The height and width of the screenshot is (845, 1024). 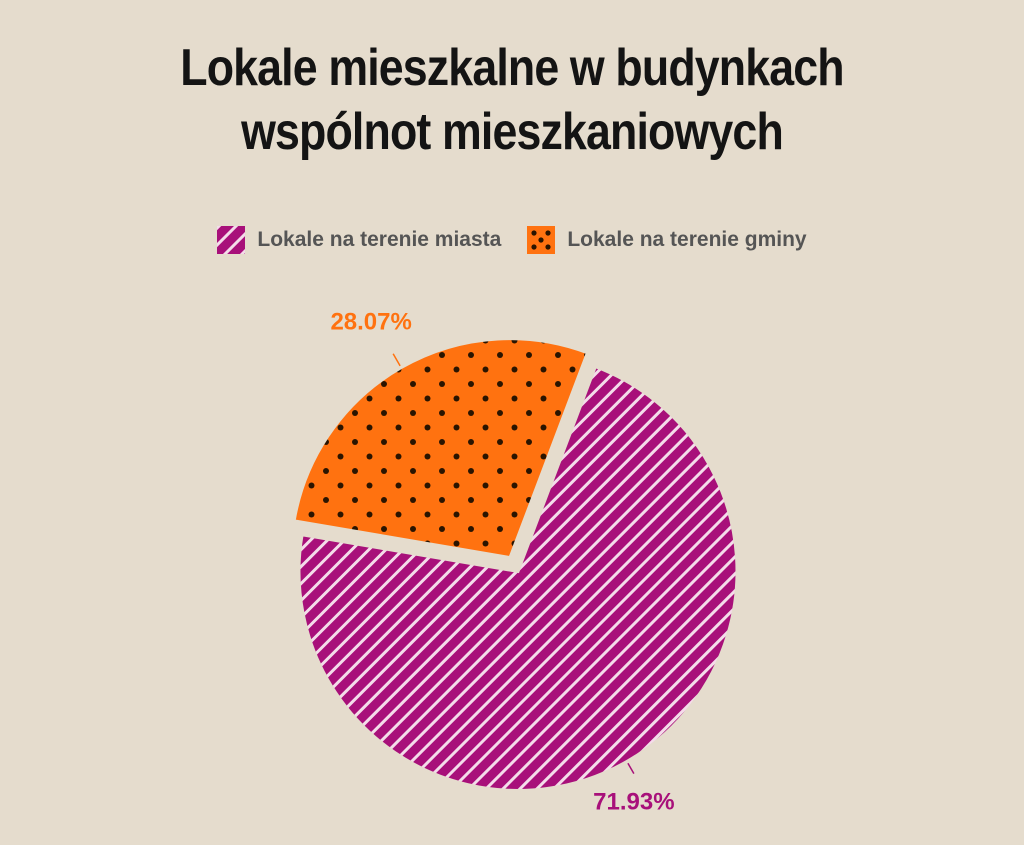 What do you see at coordinates (512, 68) in the screenshot?
I see `chart-title-line-1: Lokale mieszkalne w budynkach` at bounding box center [512, 68].